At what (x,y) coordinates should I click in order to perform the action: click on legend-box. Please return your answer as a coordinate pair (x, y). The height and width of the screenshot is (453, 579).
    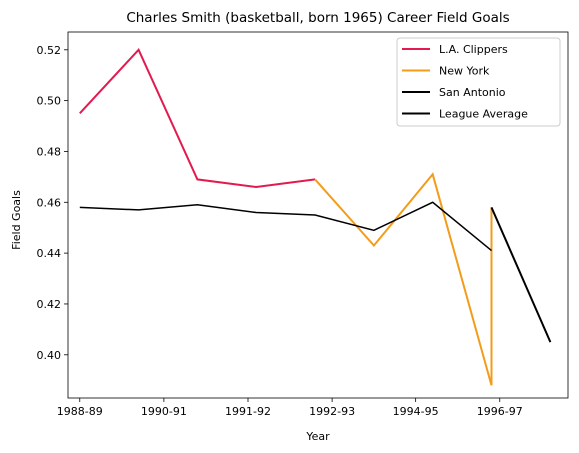
    Looking at the image, I should click on (478, 82).